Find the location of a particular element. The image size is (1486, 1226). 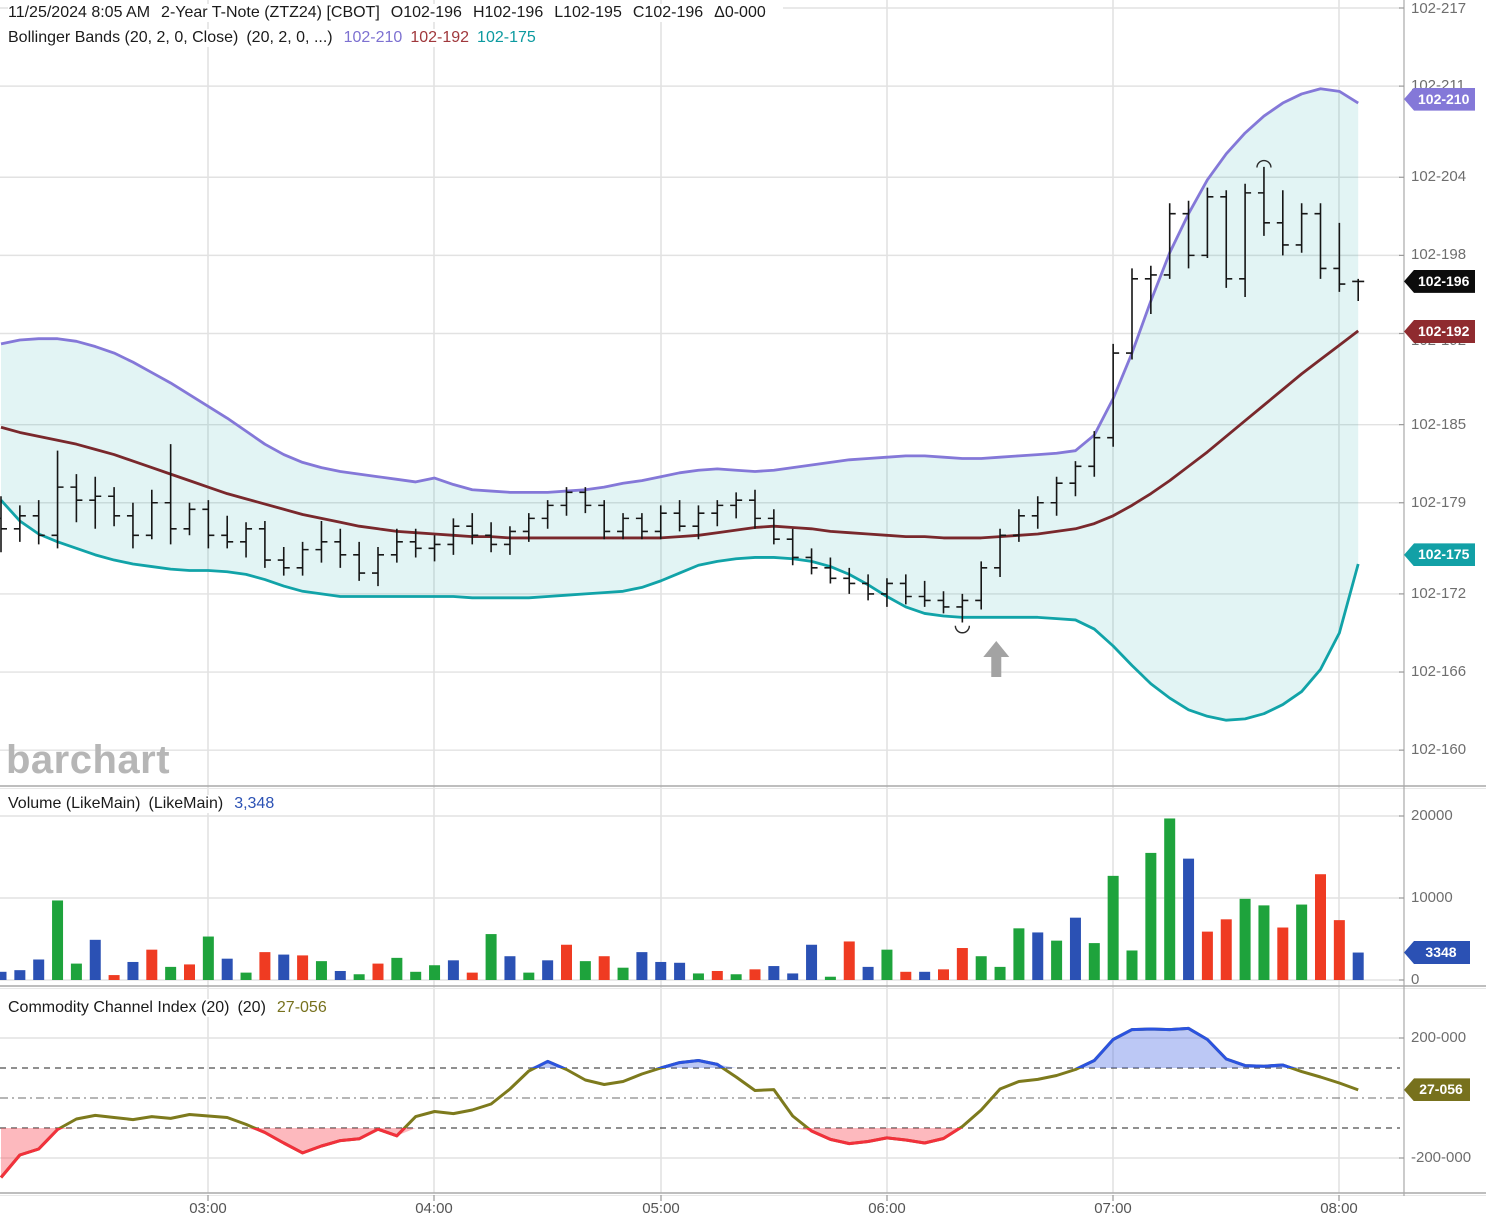

low-arc-marker is located at coordinates (962, 629).